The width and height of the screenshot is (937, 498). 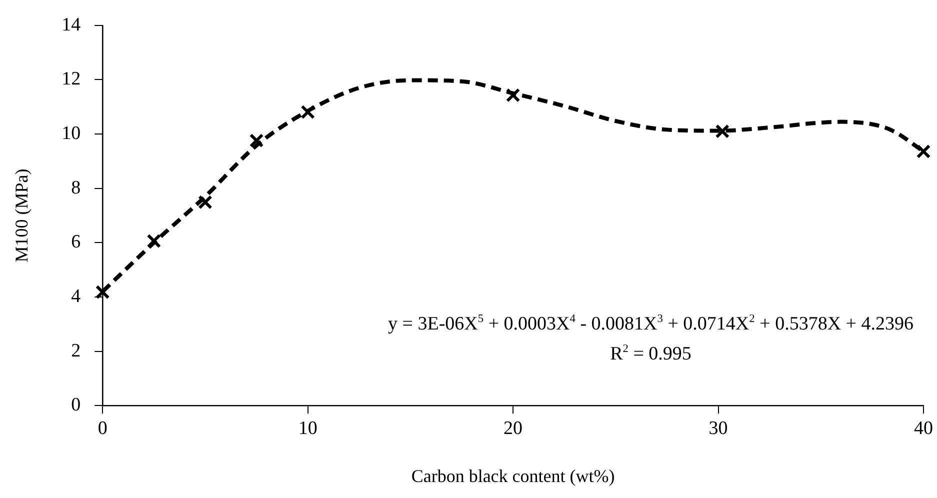 What do you see at coordinates (513, 476) in the screenshot?
I see `x-axis-title: Carbon black content (wt%)` at bounding box center [513, 476].